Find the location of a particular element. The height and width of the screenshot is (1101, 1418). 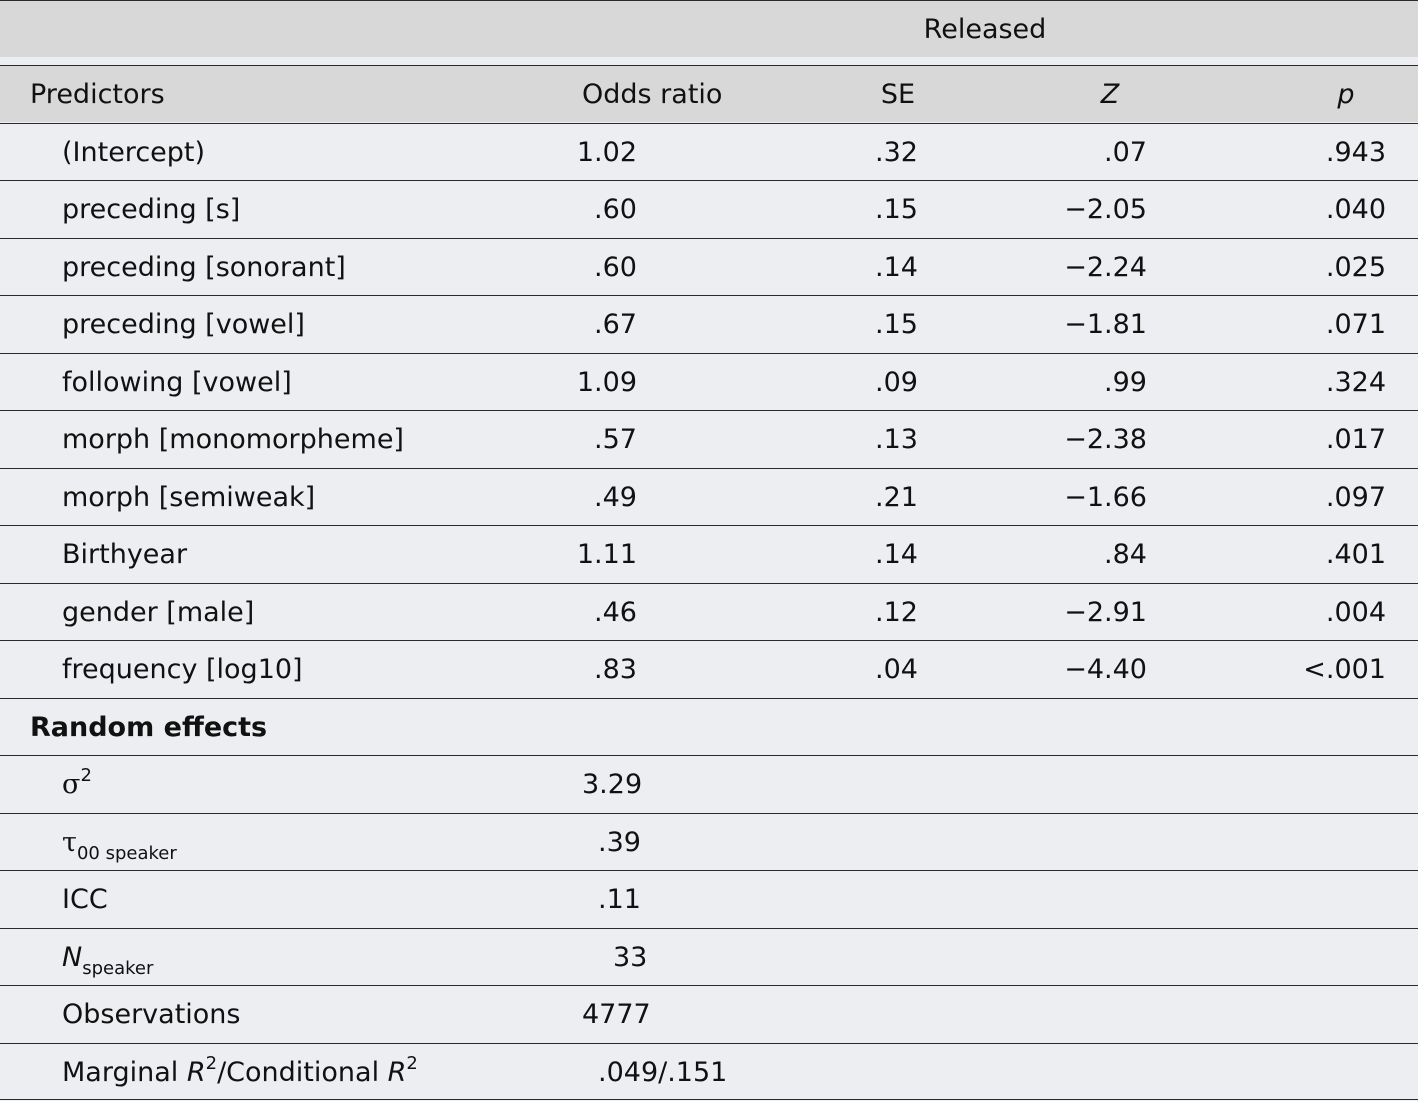

table-row: gender [male] .46 .12 −2.91 .004 is located at coordinates (709, 611).